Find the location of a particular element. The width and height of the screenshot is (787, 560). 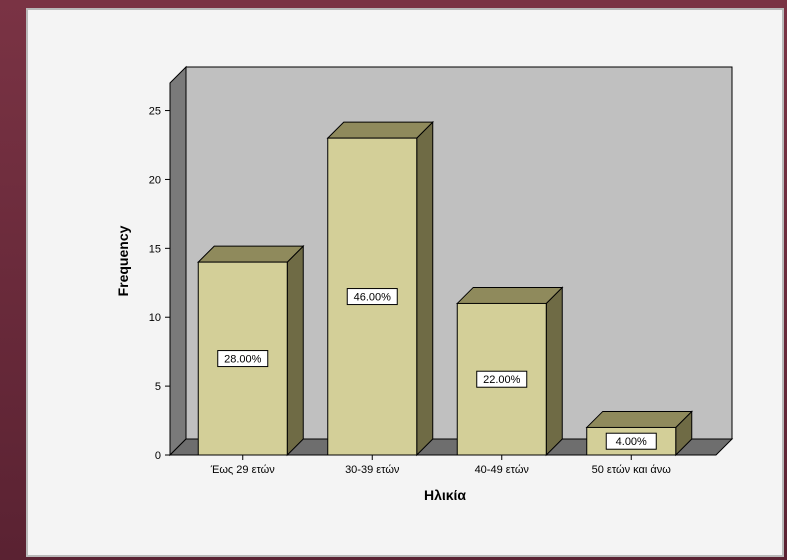

y-tick-label: 5 is located at coordinates (158, 387).